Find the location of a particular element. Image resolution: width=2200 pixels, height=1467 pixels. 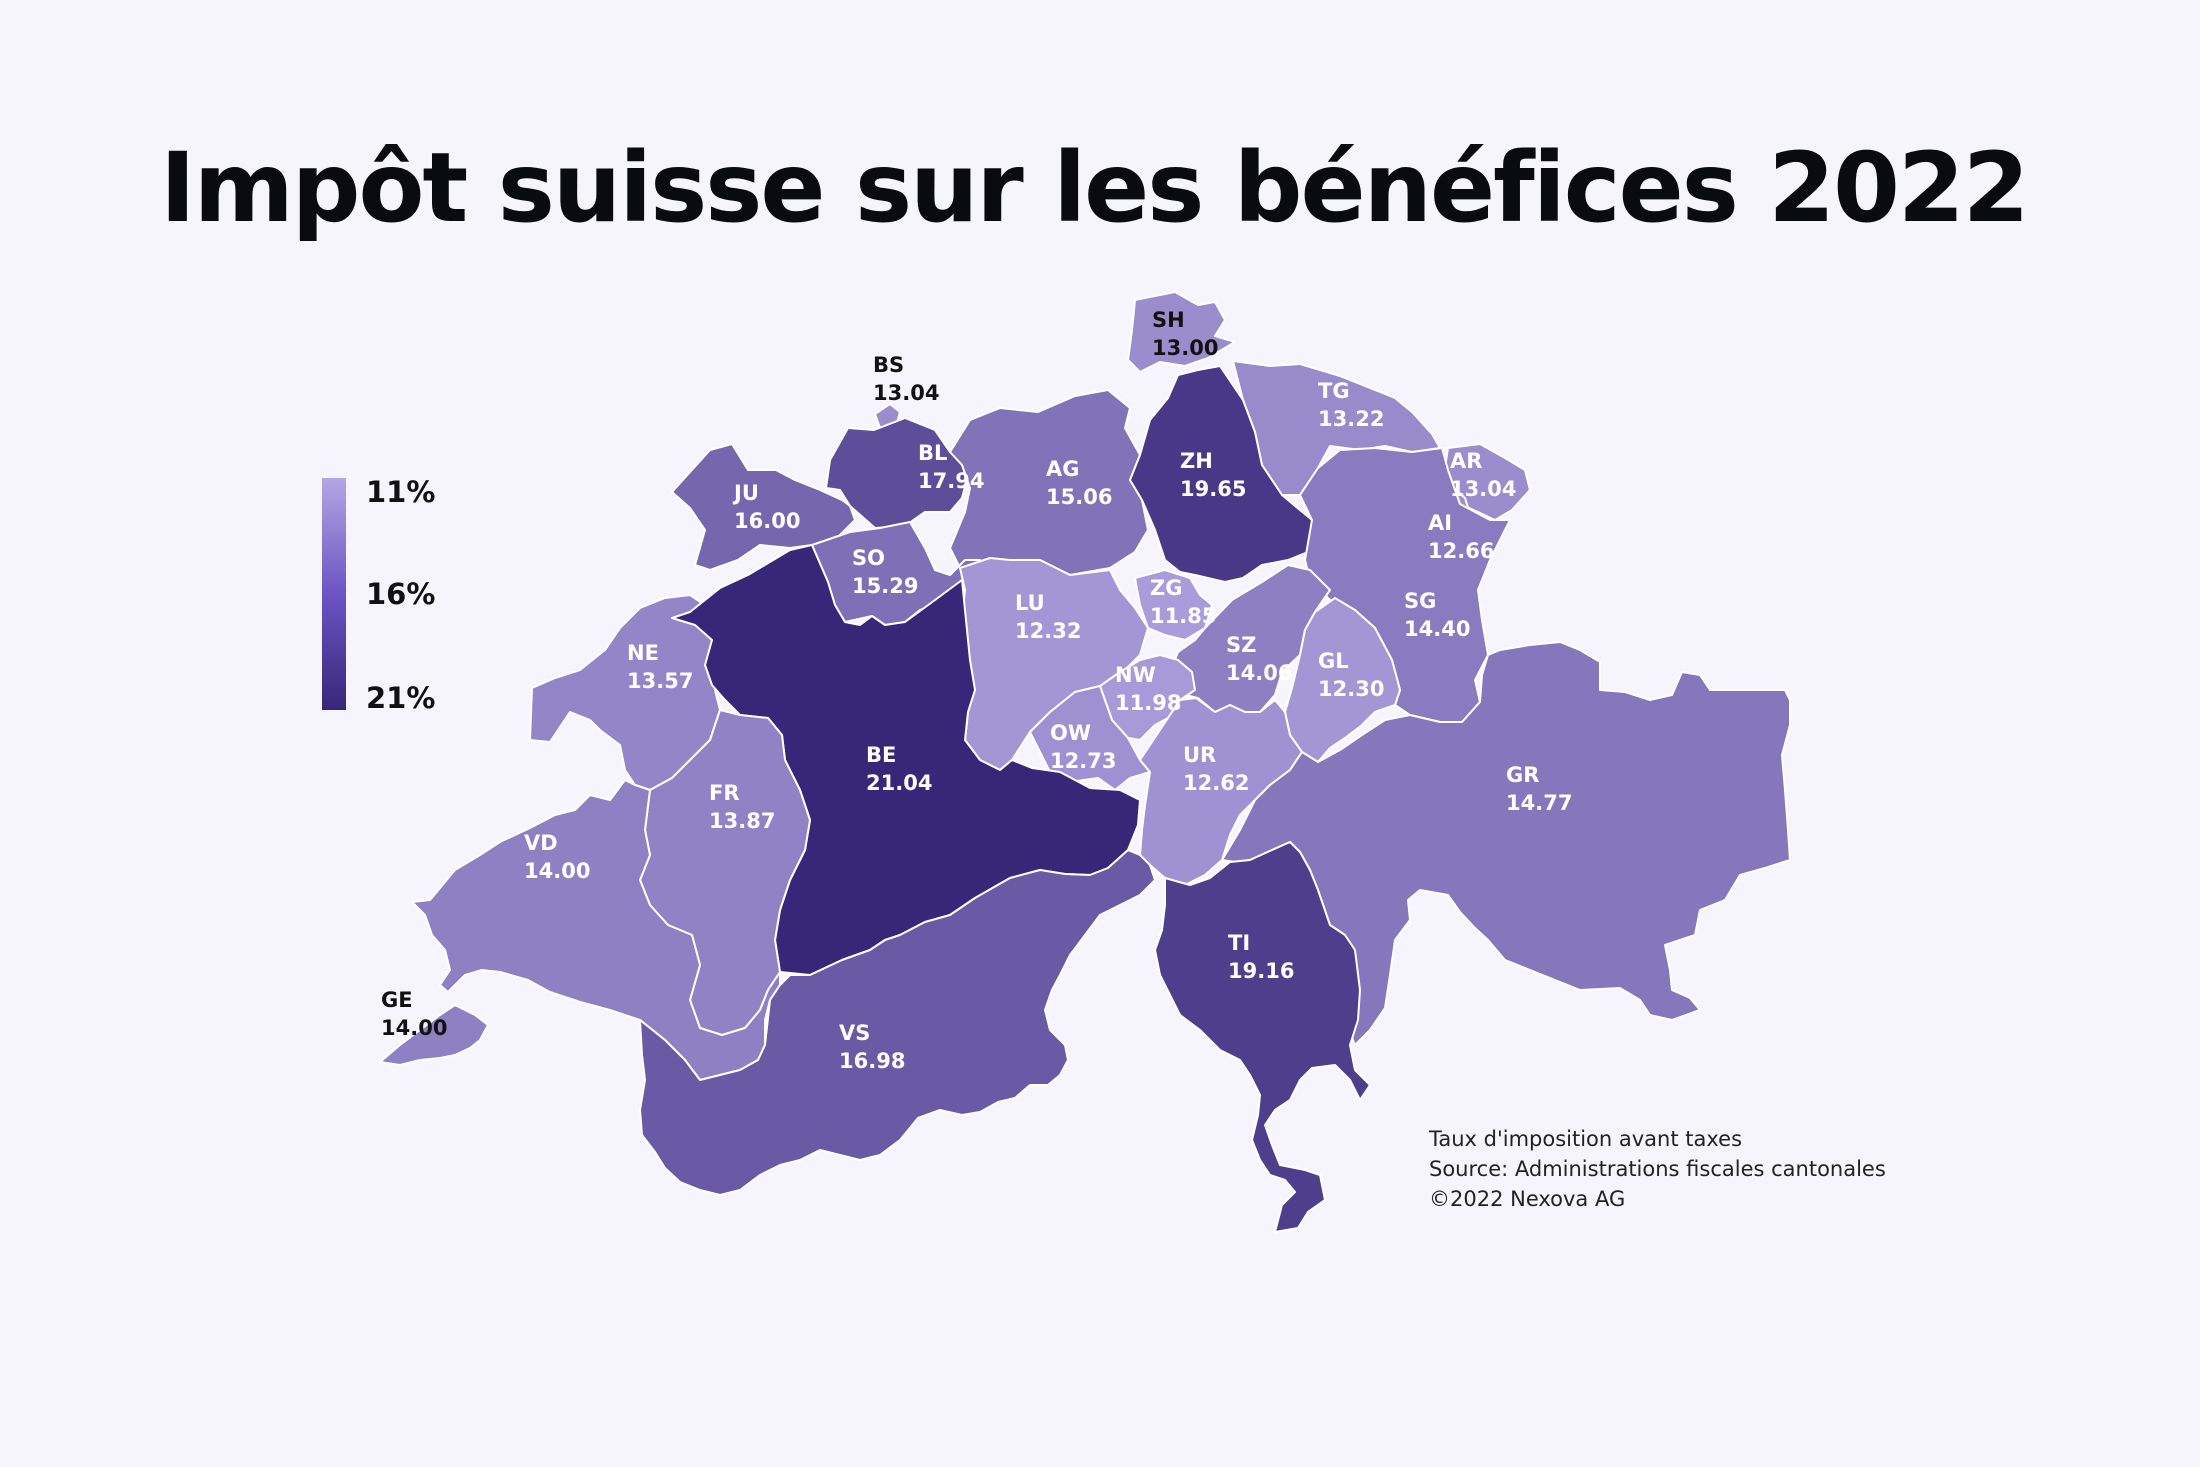

canton-value-label: 16.00 is located at coordinates (767, 521).